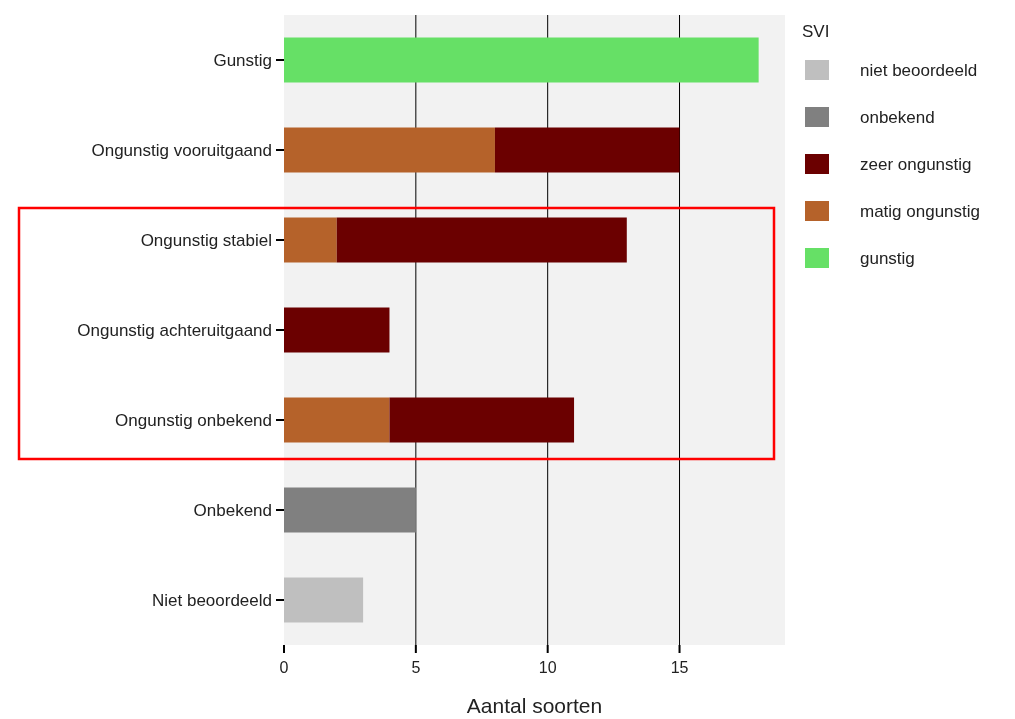 The image size is (1015, 719). Describe the element at coordinates (816, 31) in the screenshot. I see `legend-title: SVI` at that location.